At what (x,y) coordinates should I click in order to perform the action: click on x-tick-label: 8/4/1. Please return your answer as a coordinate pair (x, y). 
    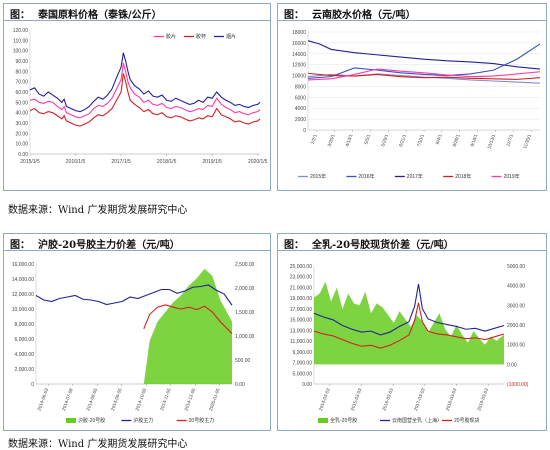
    Looking at the image, I should click on (439, 139).